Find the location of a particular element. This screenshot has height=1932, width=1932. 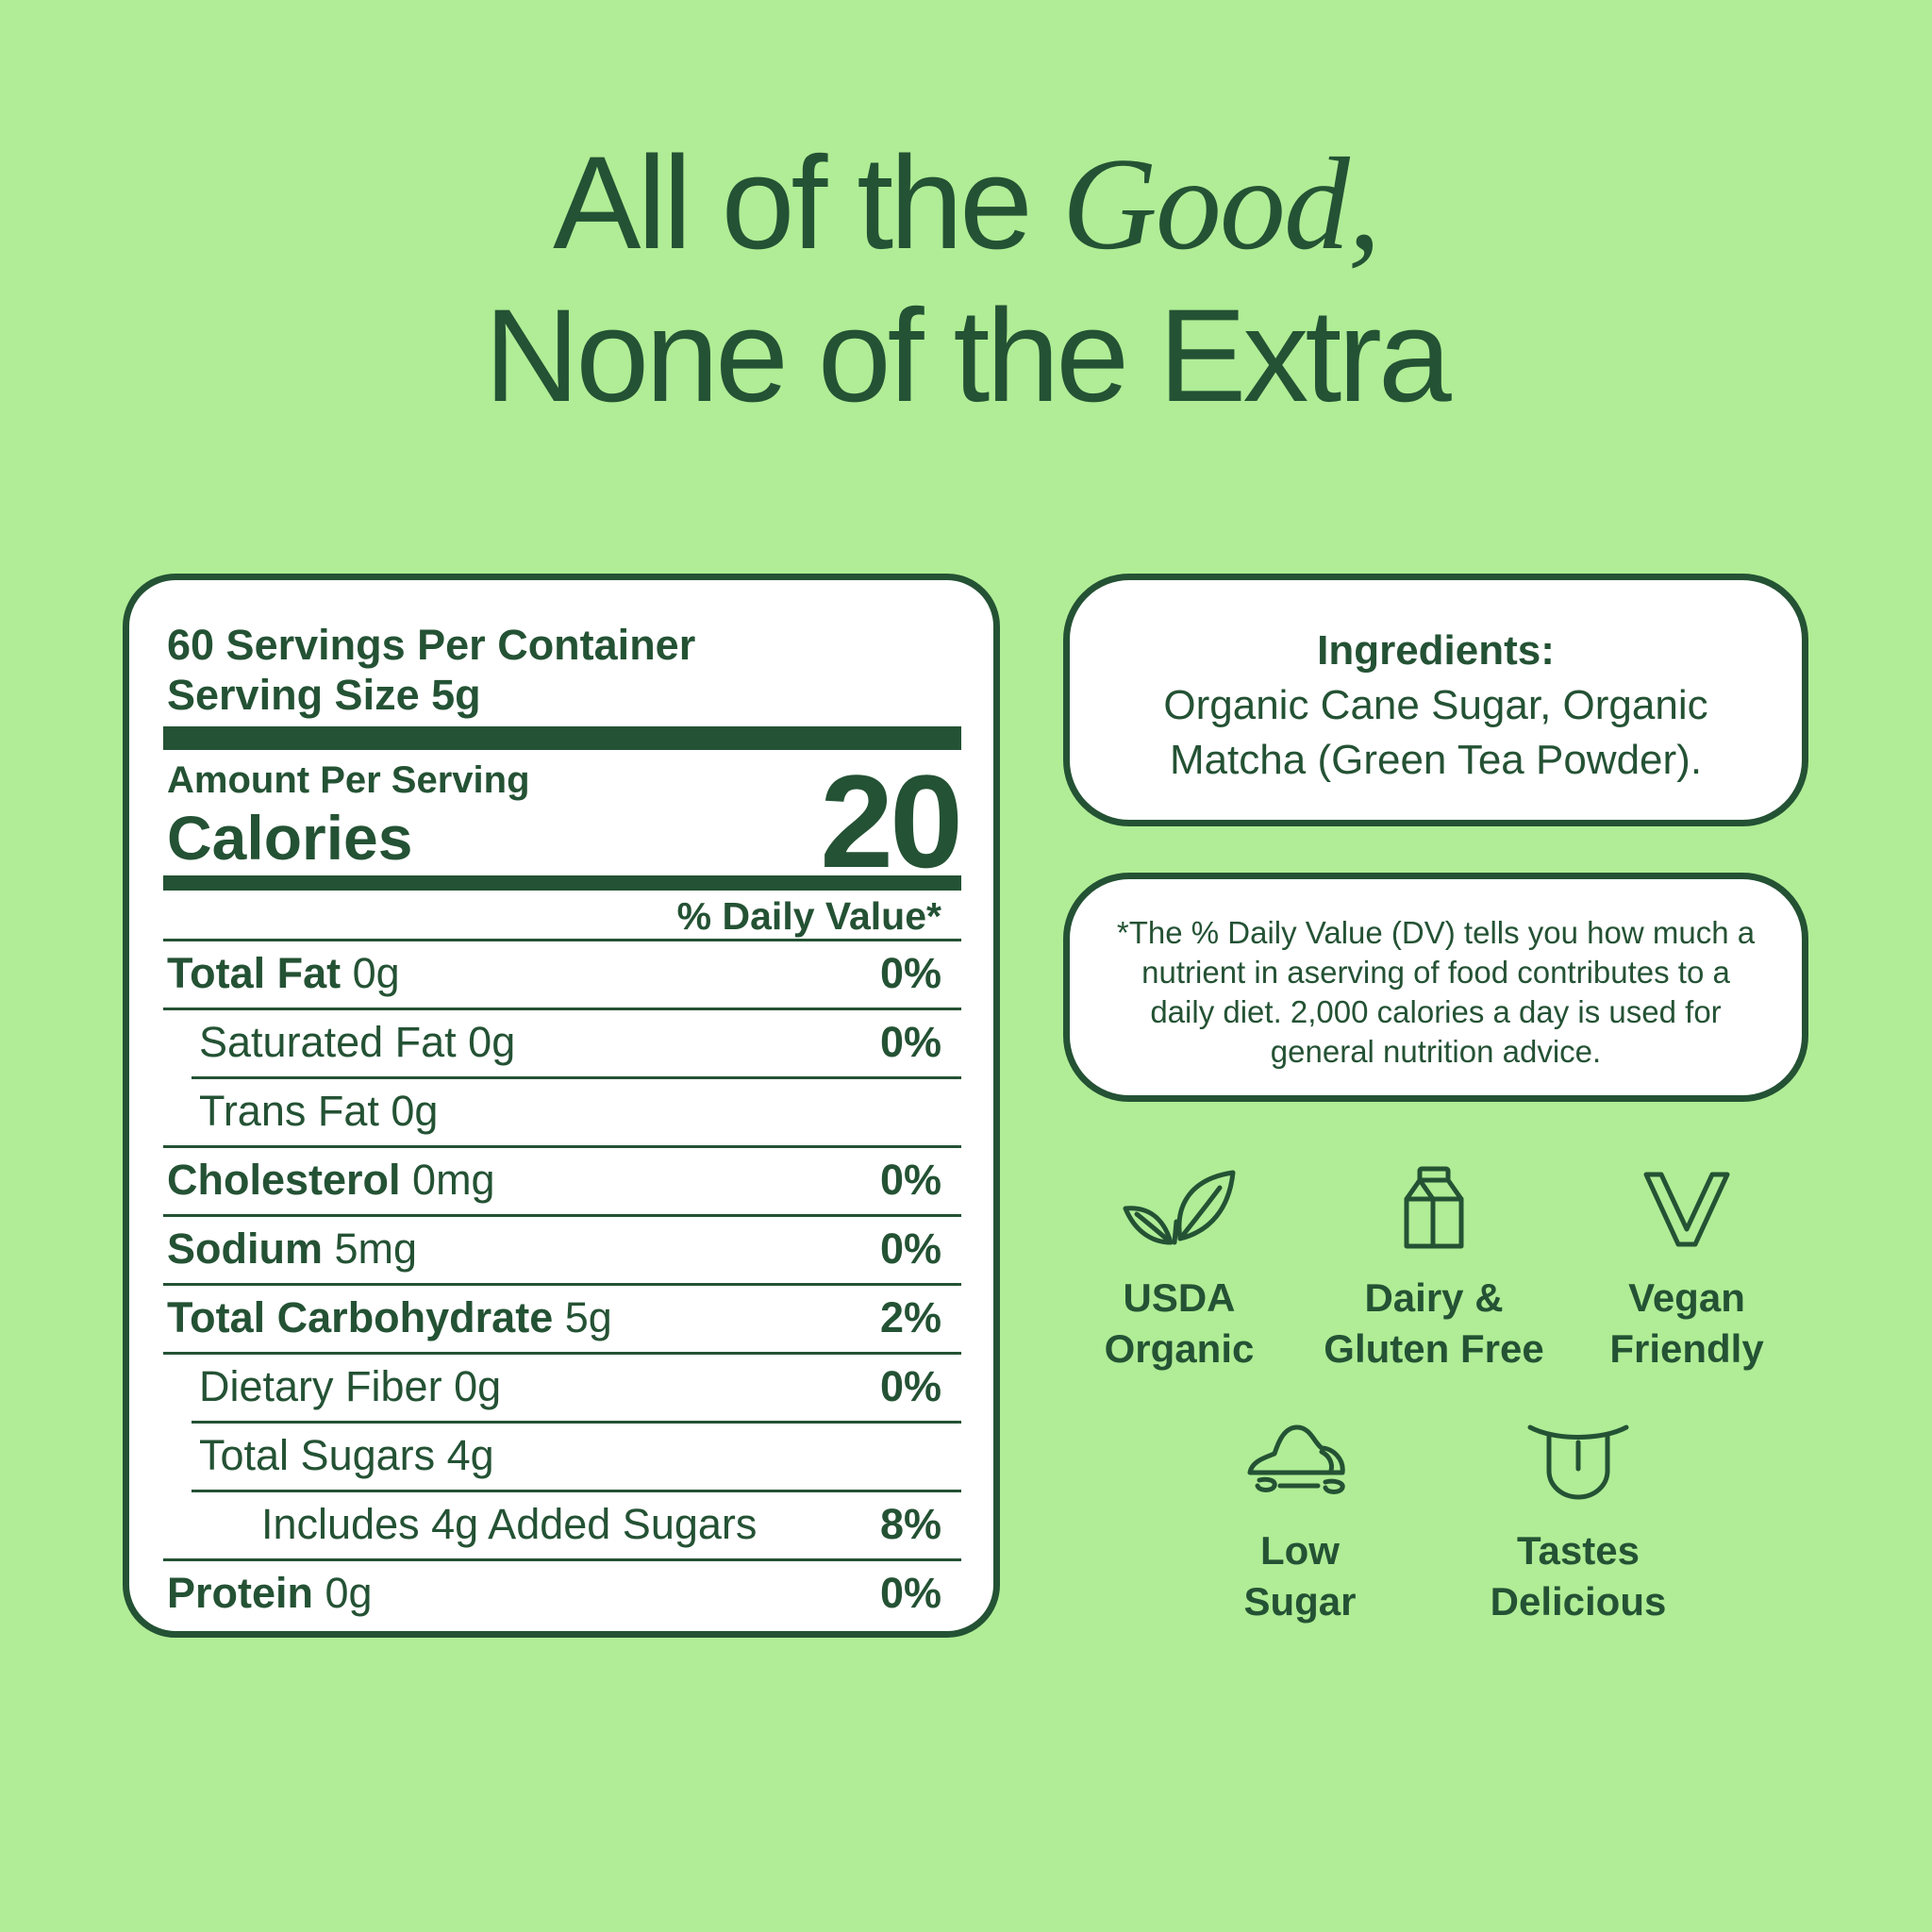

ingredients-title: Ingredients: is located at coordinates (1436, 650).